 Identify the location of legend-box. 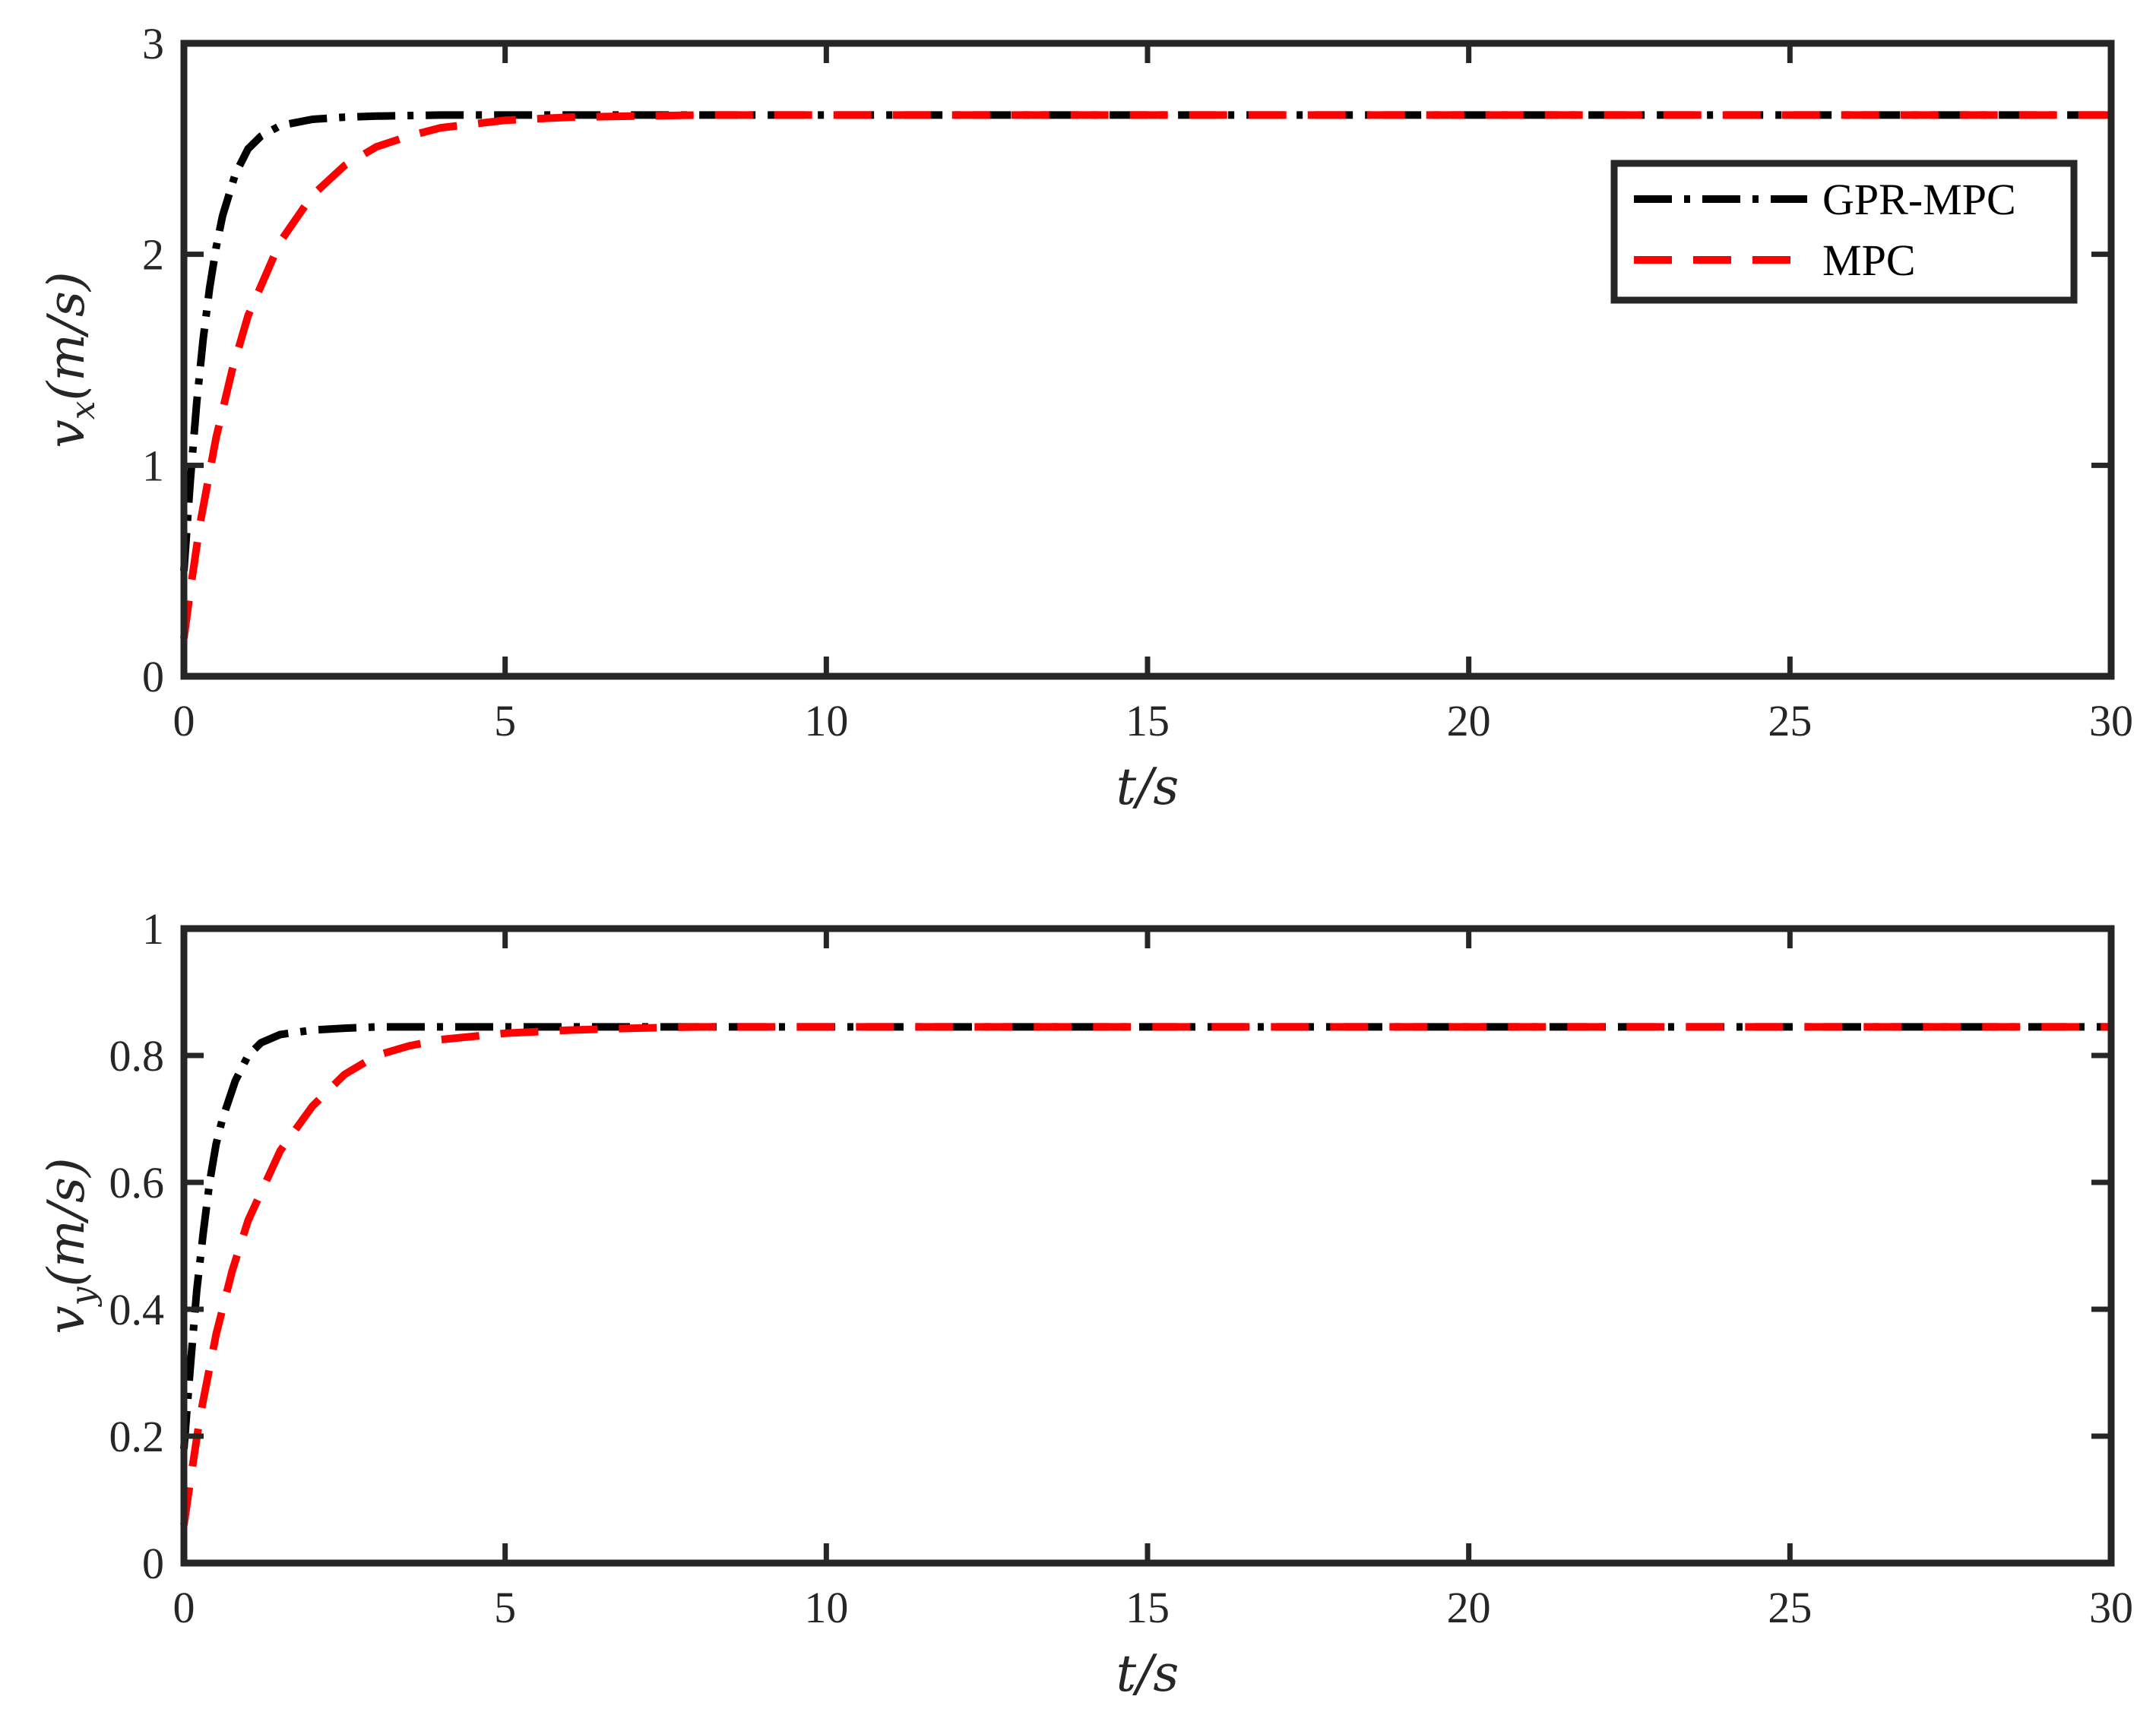
(1844, 232).